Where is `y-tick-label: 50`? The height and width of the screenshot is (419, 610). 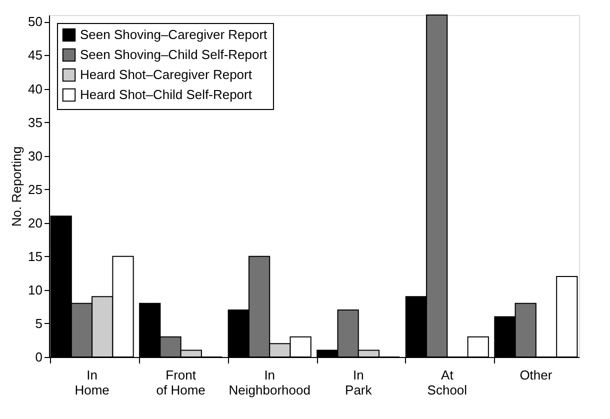
y-tick-label: 50 is located at coordinates (35, 22).